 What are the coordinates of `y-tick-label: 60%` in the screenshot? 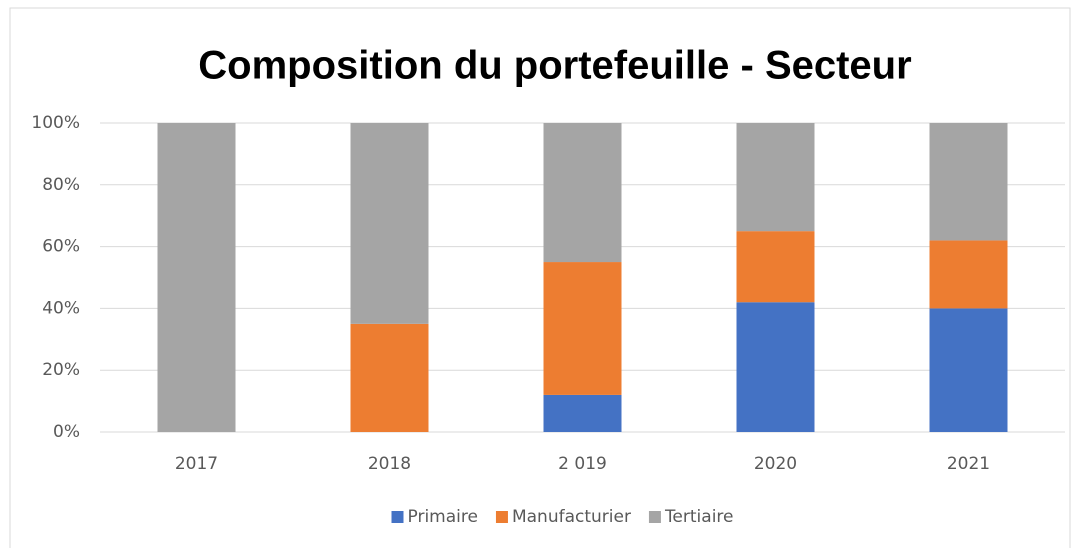 It's located at (61, 247).